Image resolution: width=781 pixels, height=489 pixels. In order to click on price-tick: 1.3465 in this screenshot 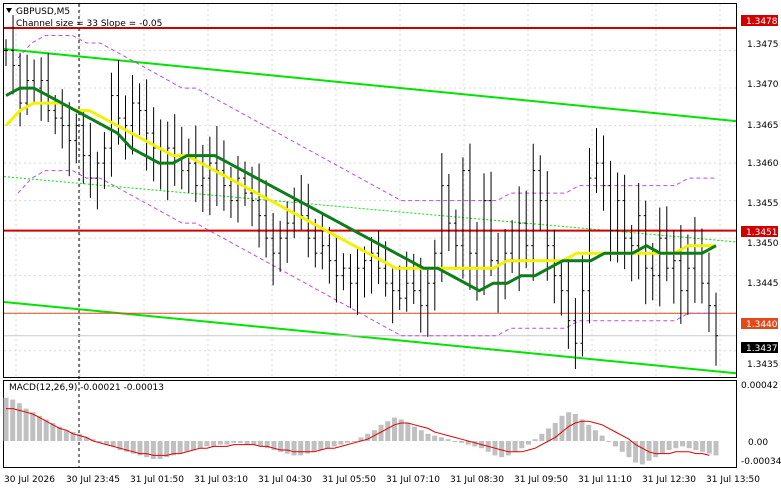, I will do `click(763, 126)`.